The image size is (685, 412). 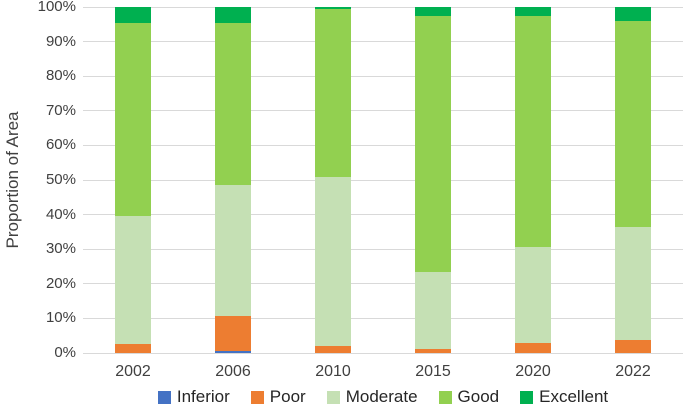 What do you see at coordinates (233, 15) in the screenshot?
I see `segment-excellent-2006` at bounding box center [233, 15].